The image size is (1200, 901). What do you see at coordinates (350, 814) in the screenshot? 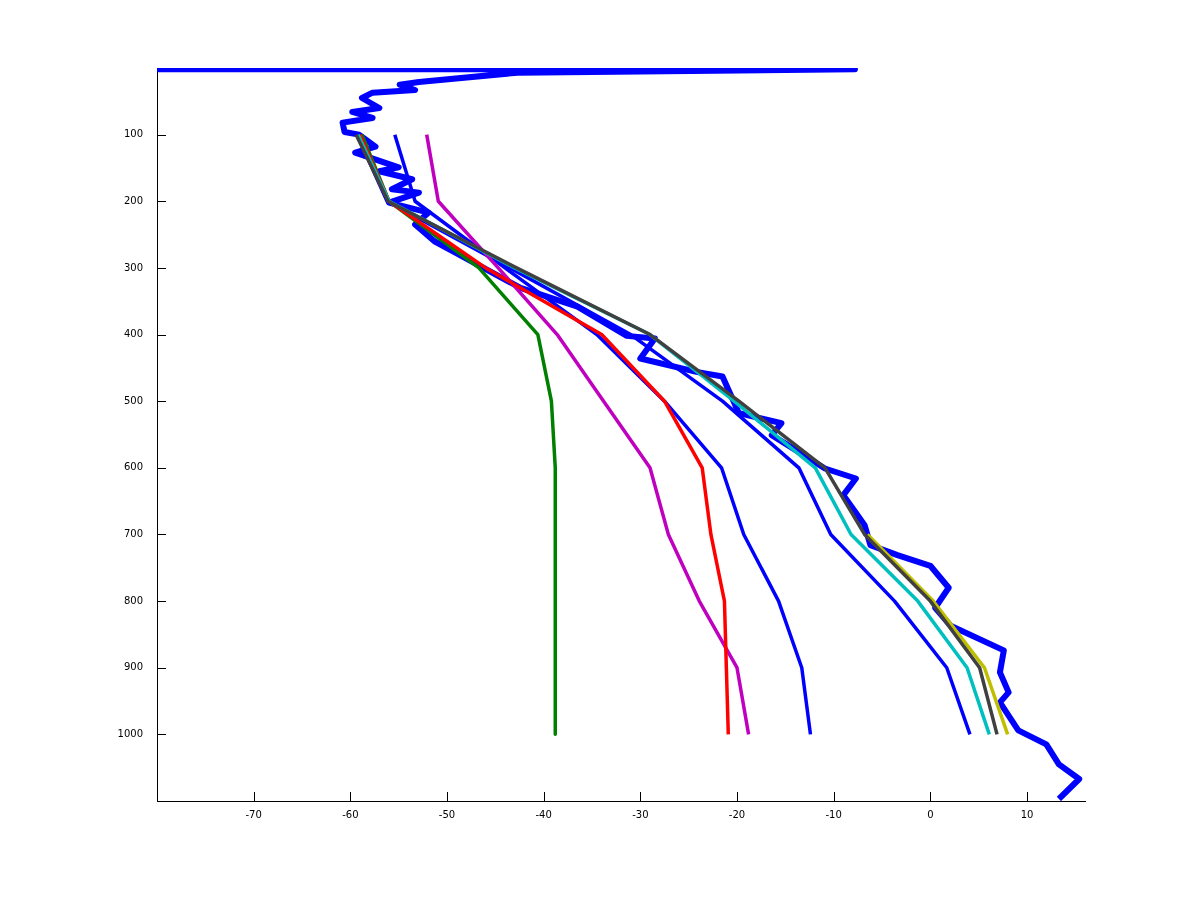
I see `x-tick-label: -60` at bounding box center [350, 814].